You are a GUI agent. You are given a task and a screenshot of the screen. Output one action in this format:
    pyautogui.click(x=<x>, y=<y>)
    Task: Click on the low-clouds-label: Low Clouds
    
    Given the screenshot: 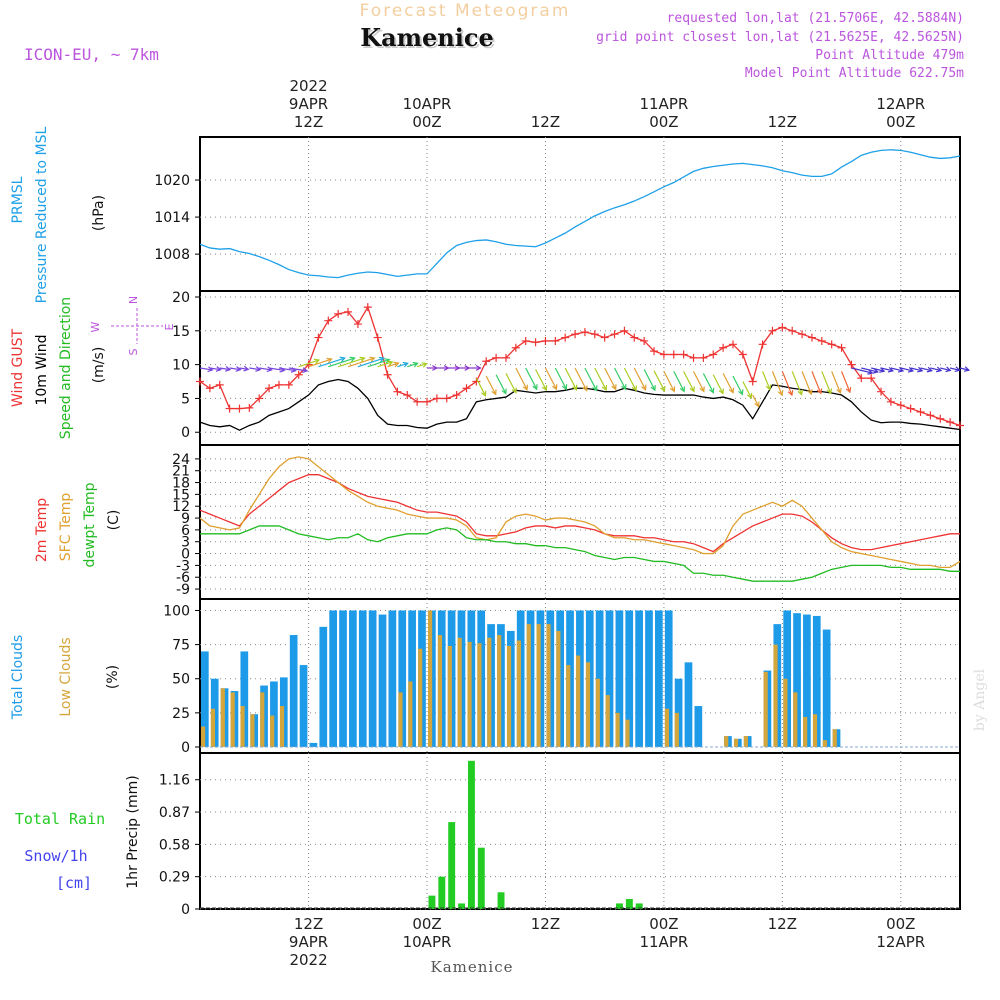 What is the action you would take?
    pyautogui.click(x=66, y=676)
    